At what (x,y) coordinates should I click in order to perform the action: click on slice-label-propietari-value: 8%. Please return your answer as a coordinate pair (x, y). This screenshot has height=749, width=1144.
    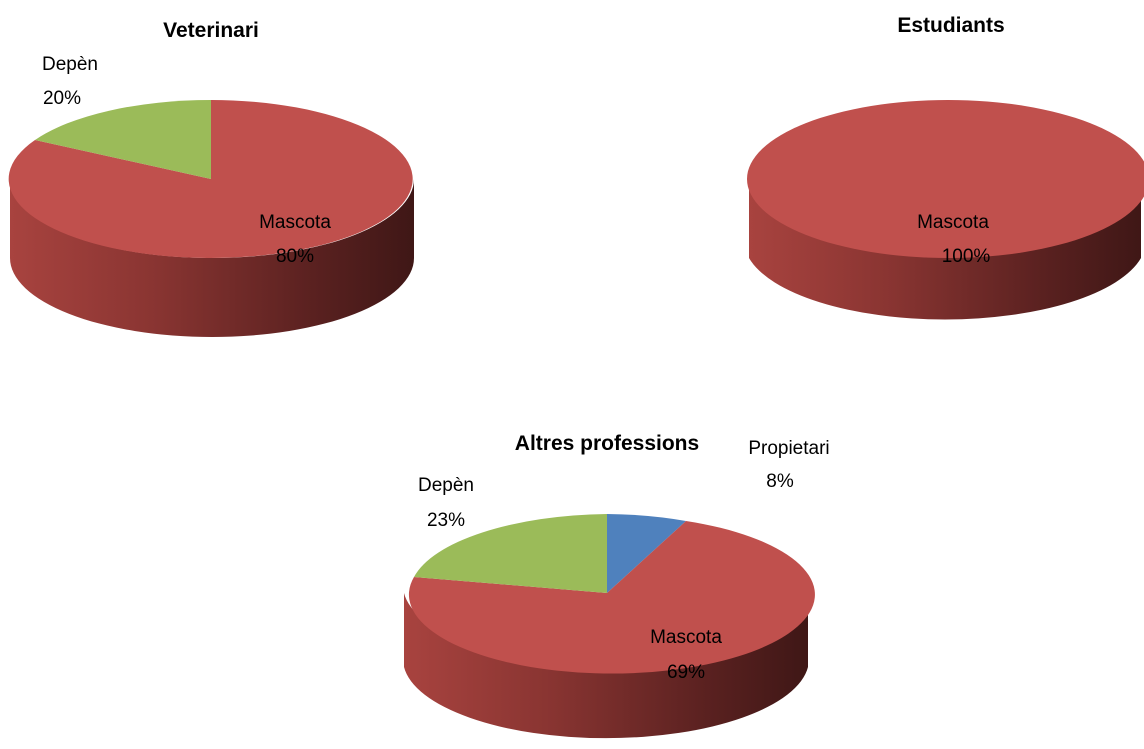
    Looking at the image, I should click on (780, 481).